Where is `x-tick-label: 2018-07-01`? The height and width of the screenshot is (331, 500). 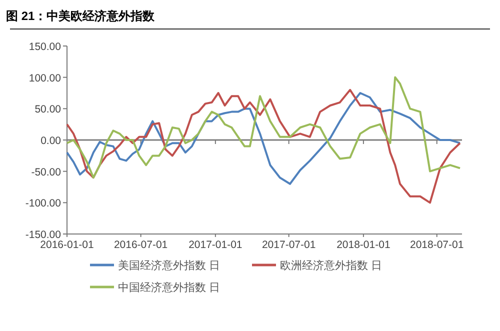
x-tick-label: 2018-07-01 is located at coordinates (437, 245).